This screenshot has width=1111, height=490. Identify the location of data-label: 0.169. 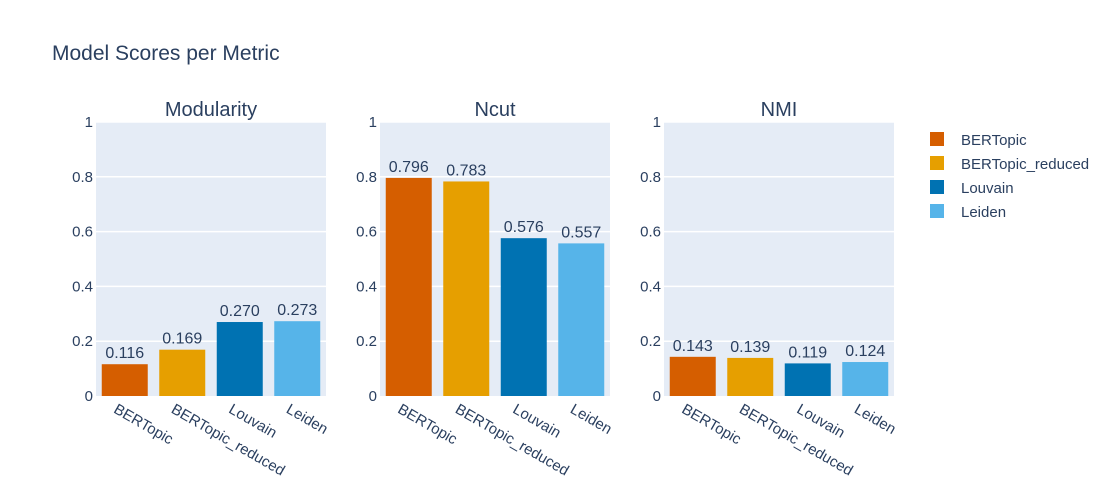
(182, 339).